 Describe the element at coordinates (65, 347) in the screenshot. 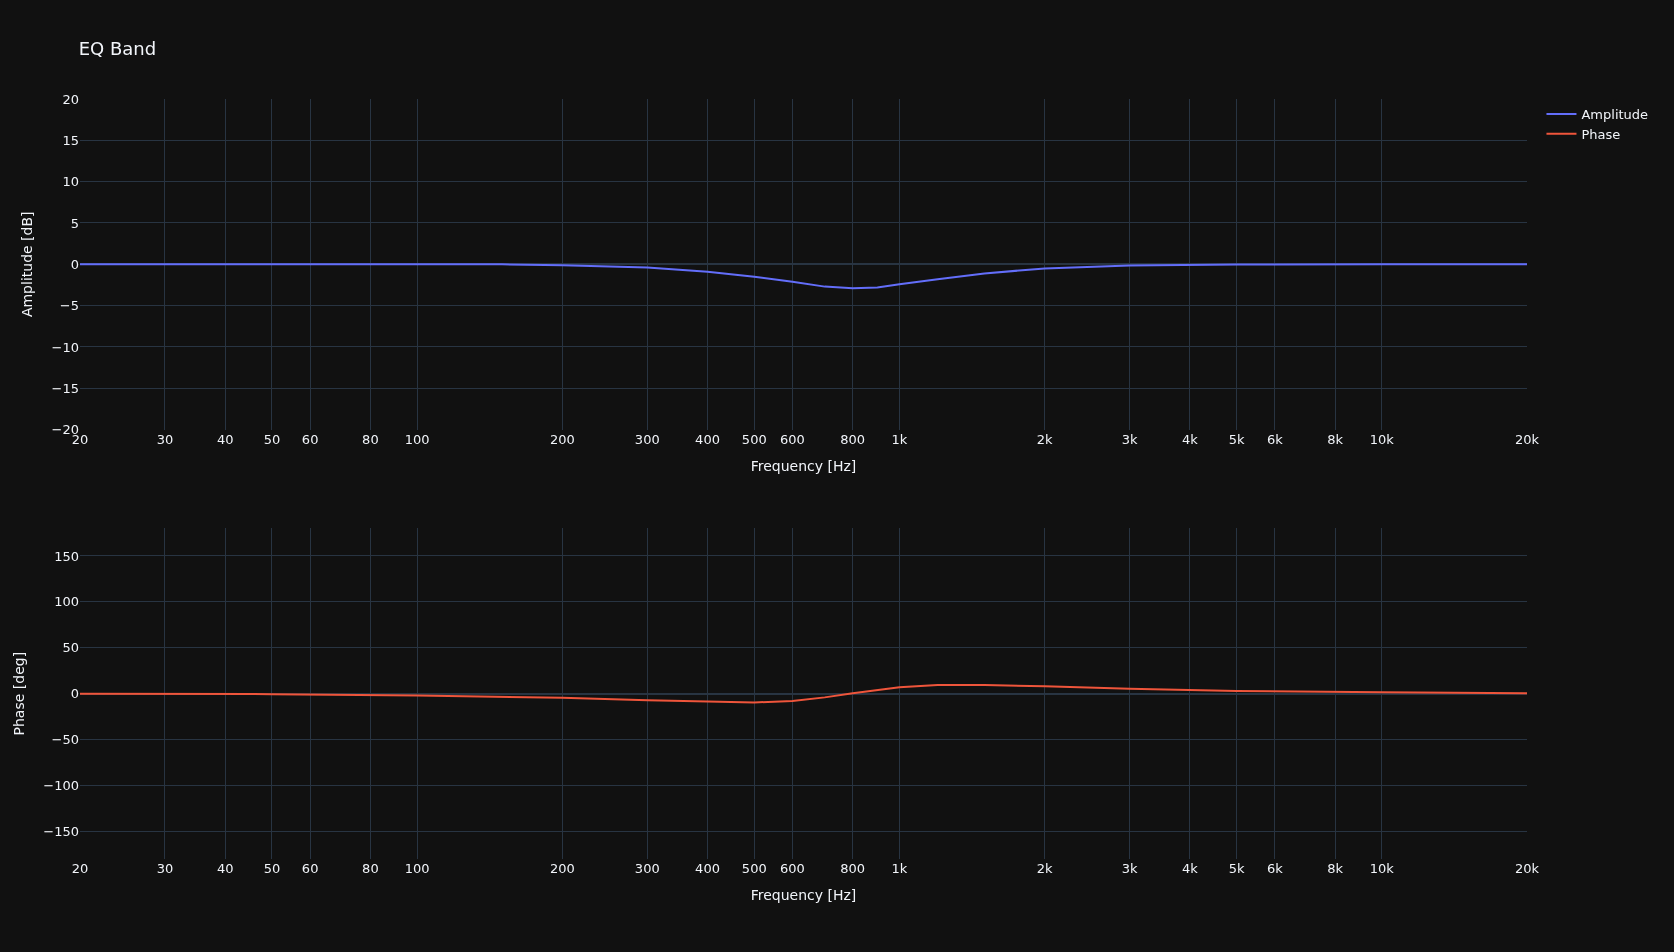

I see `y-tick-label: −10` at that location.